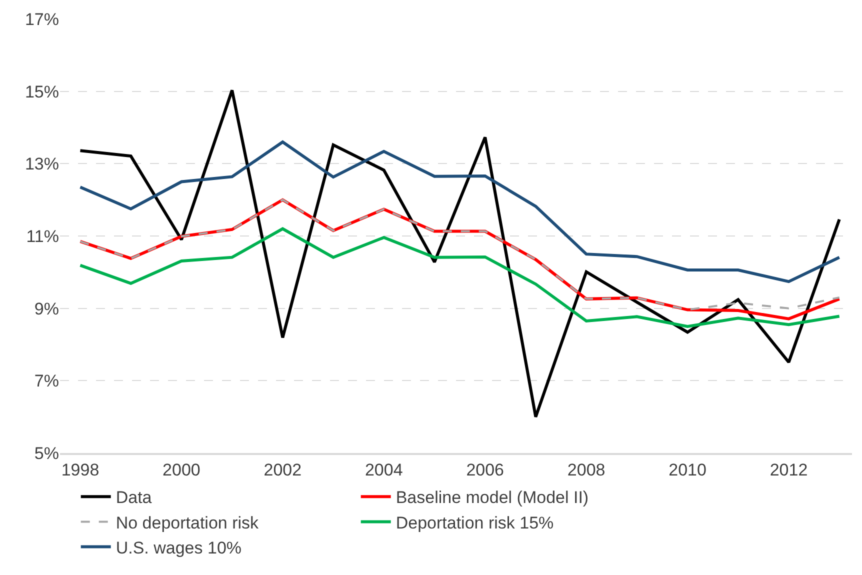 This screenshot has height=575, width=862. I want to click on x-tick-label: 2010, so click(687, 470).